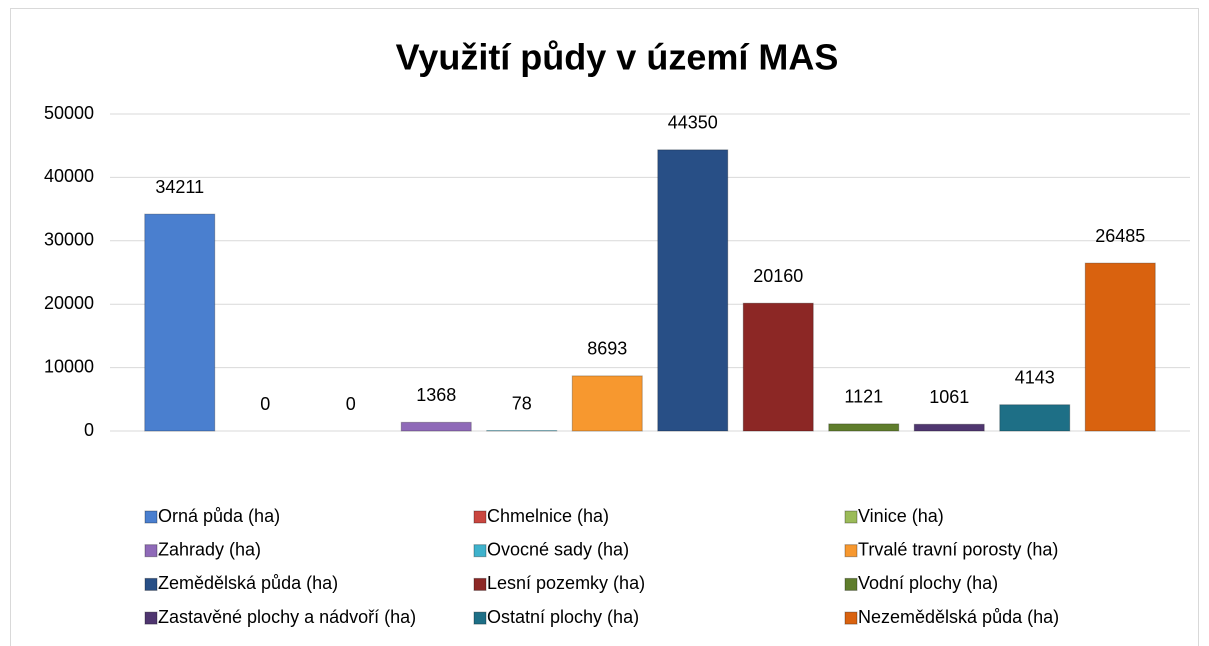 Image resolution: width=1209 pixels, height=646 pixels. I want to click on data-label: 1368, so click(436, 395).